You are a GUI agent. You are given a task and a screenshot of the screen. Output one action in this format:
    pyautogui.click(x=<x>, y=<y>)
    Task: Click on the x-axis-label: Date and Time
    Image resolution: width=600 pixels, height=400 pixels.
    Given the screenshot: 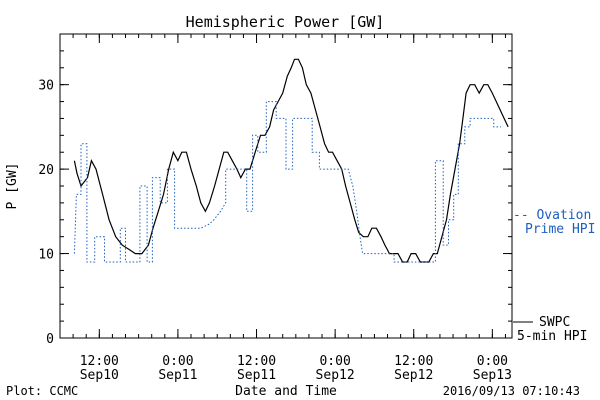 What is the action you would take?
    pyautogui.click(x=286, y=391)
    